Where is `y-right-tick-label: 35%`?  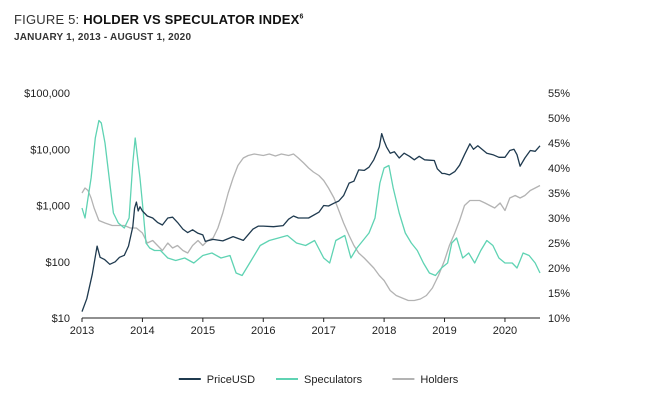 y-right-tick-label: 35% is located at coordinates (559, 194).